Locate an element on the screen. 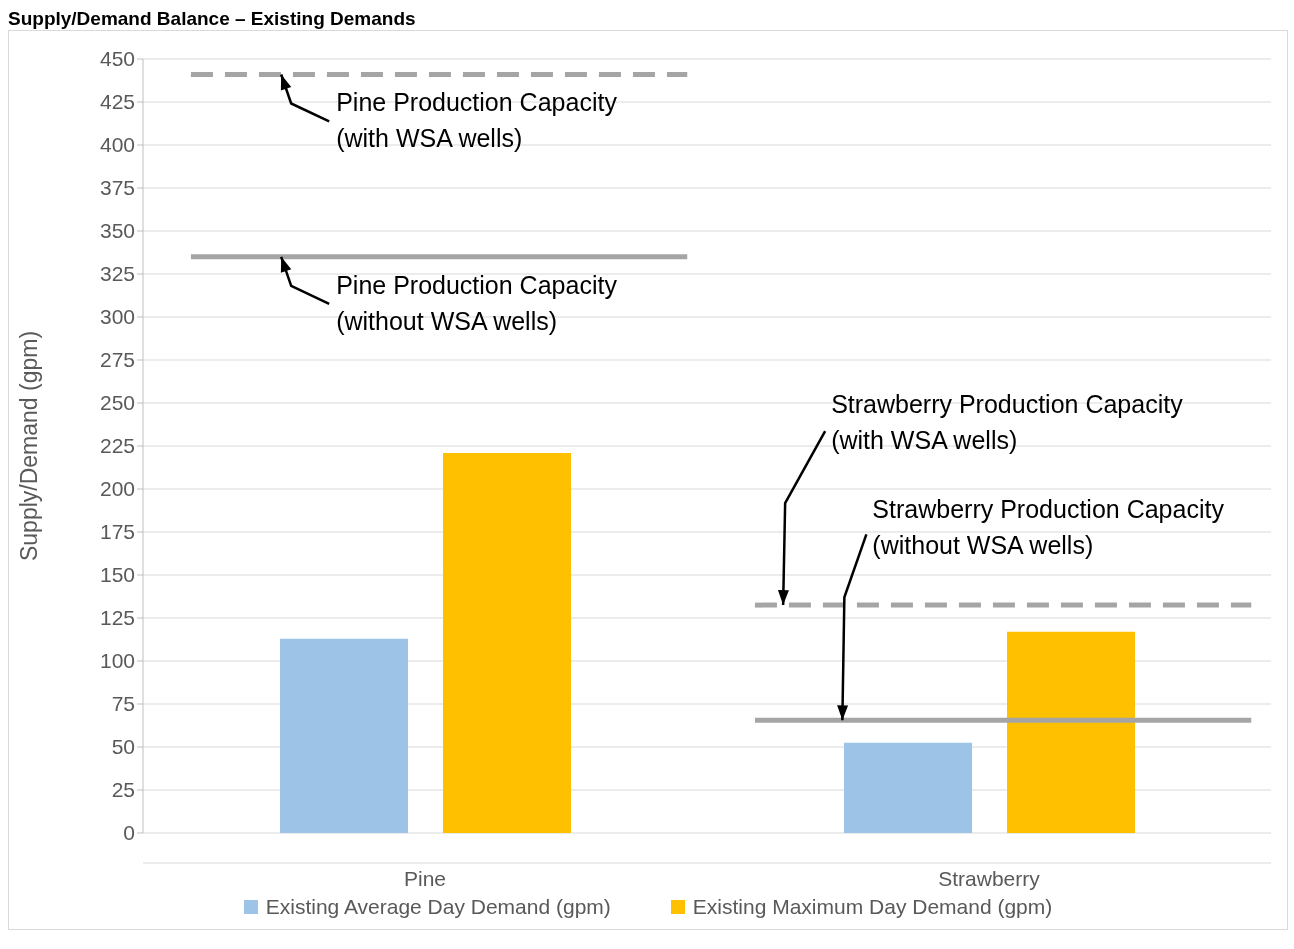  x-tick-label: Strawberry is located at coordinates (989, 878).